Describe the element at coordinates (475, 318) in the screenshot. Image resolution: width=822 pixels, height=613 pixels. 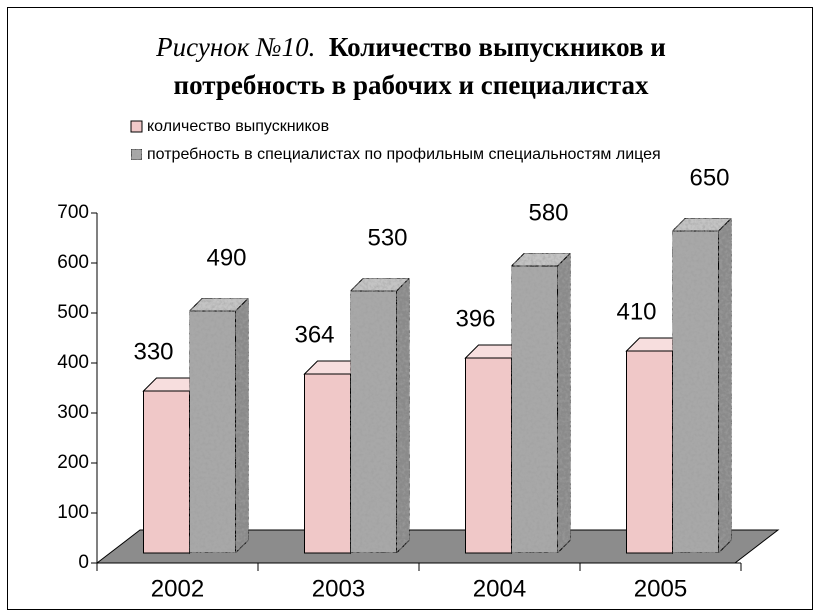
I see `value-label: 396` at that location.